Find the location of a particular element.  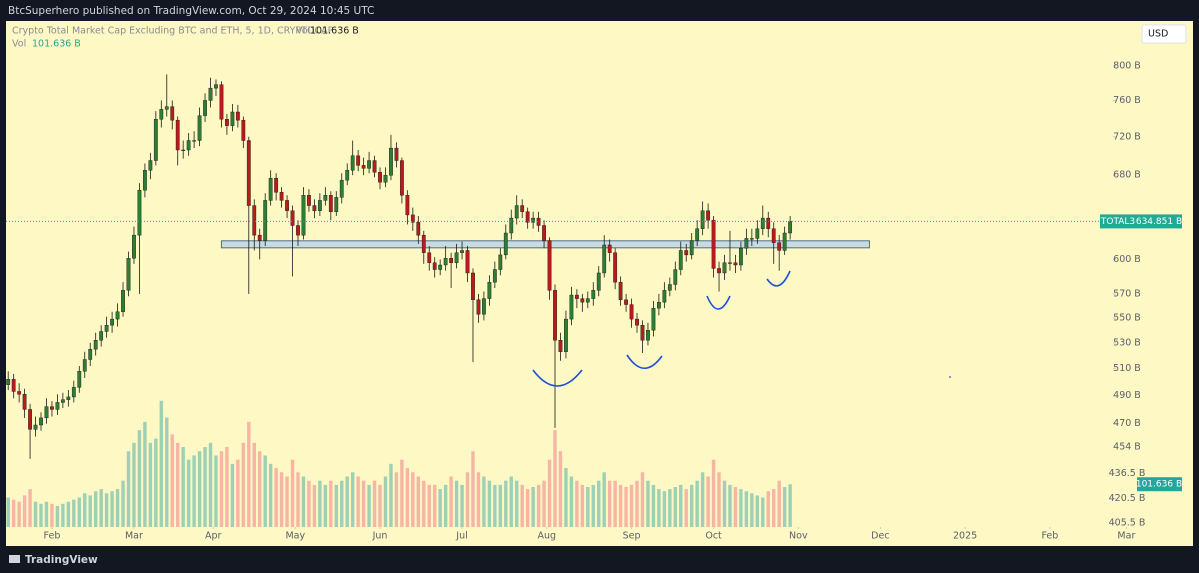

legend-vol-name: Vol is located at coordinates (303, 31).